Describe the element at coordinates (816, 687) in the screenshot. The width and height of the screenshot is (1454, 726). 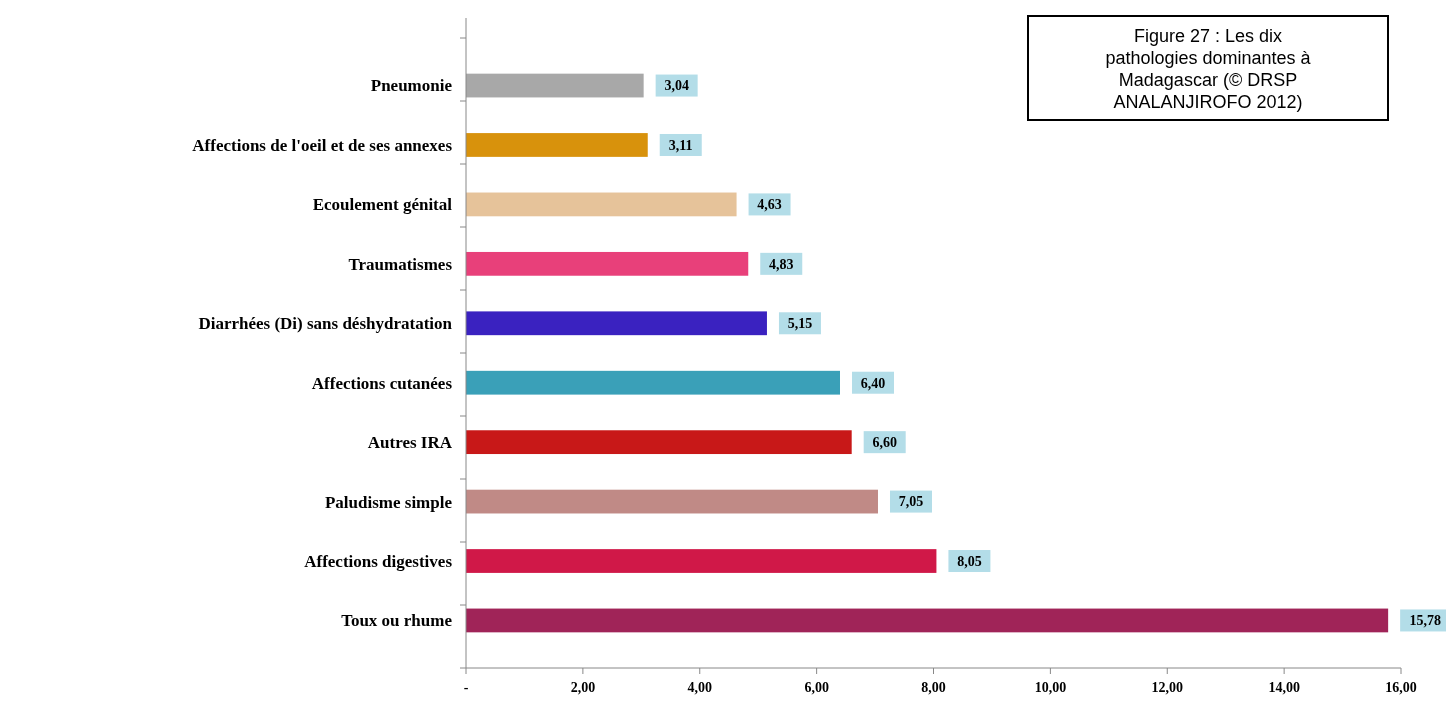
I see `x-tick-label: 6,00` at that location.